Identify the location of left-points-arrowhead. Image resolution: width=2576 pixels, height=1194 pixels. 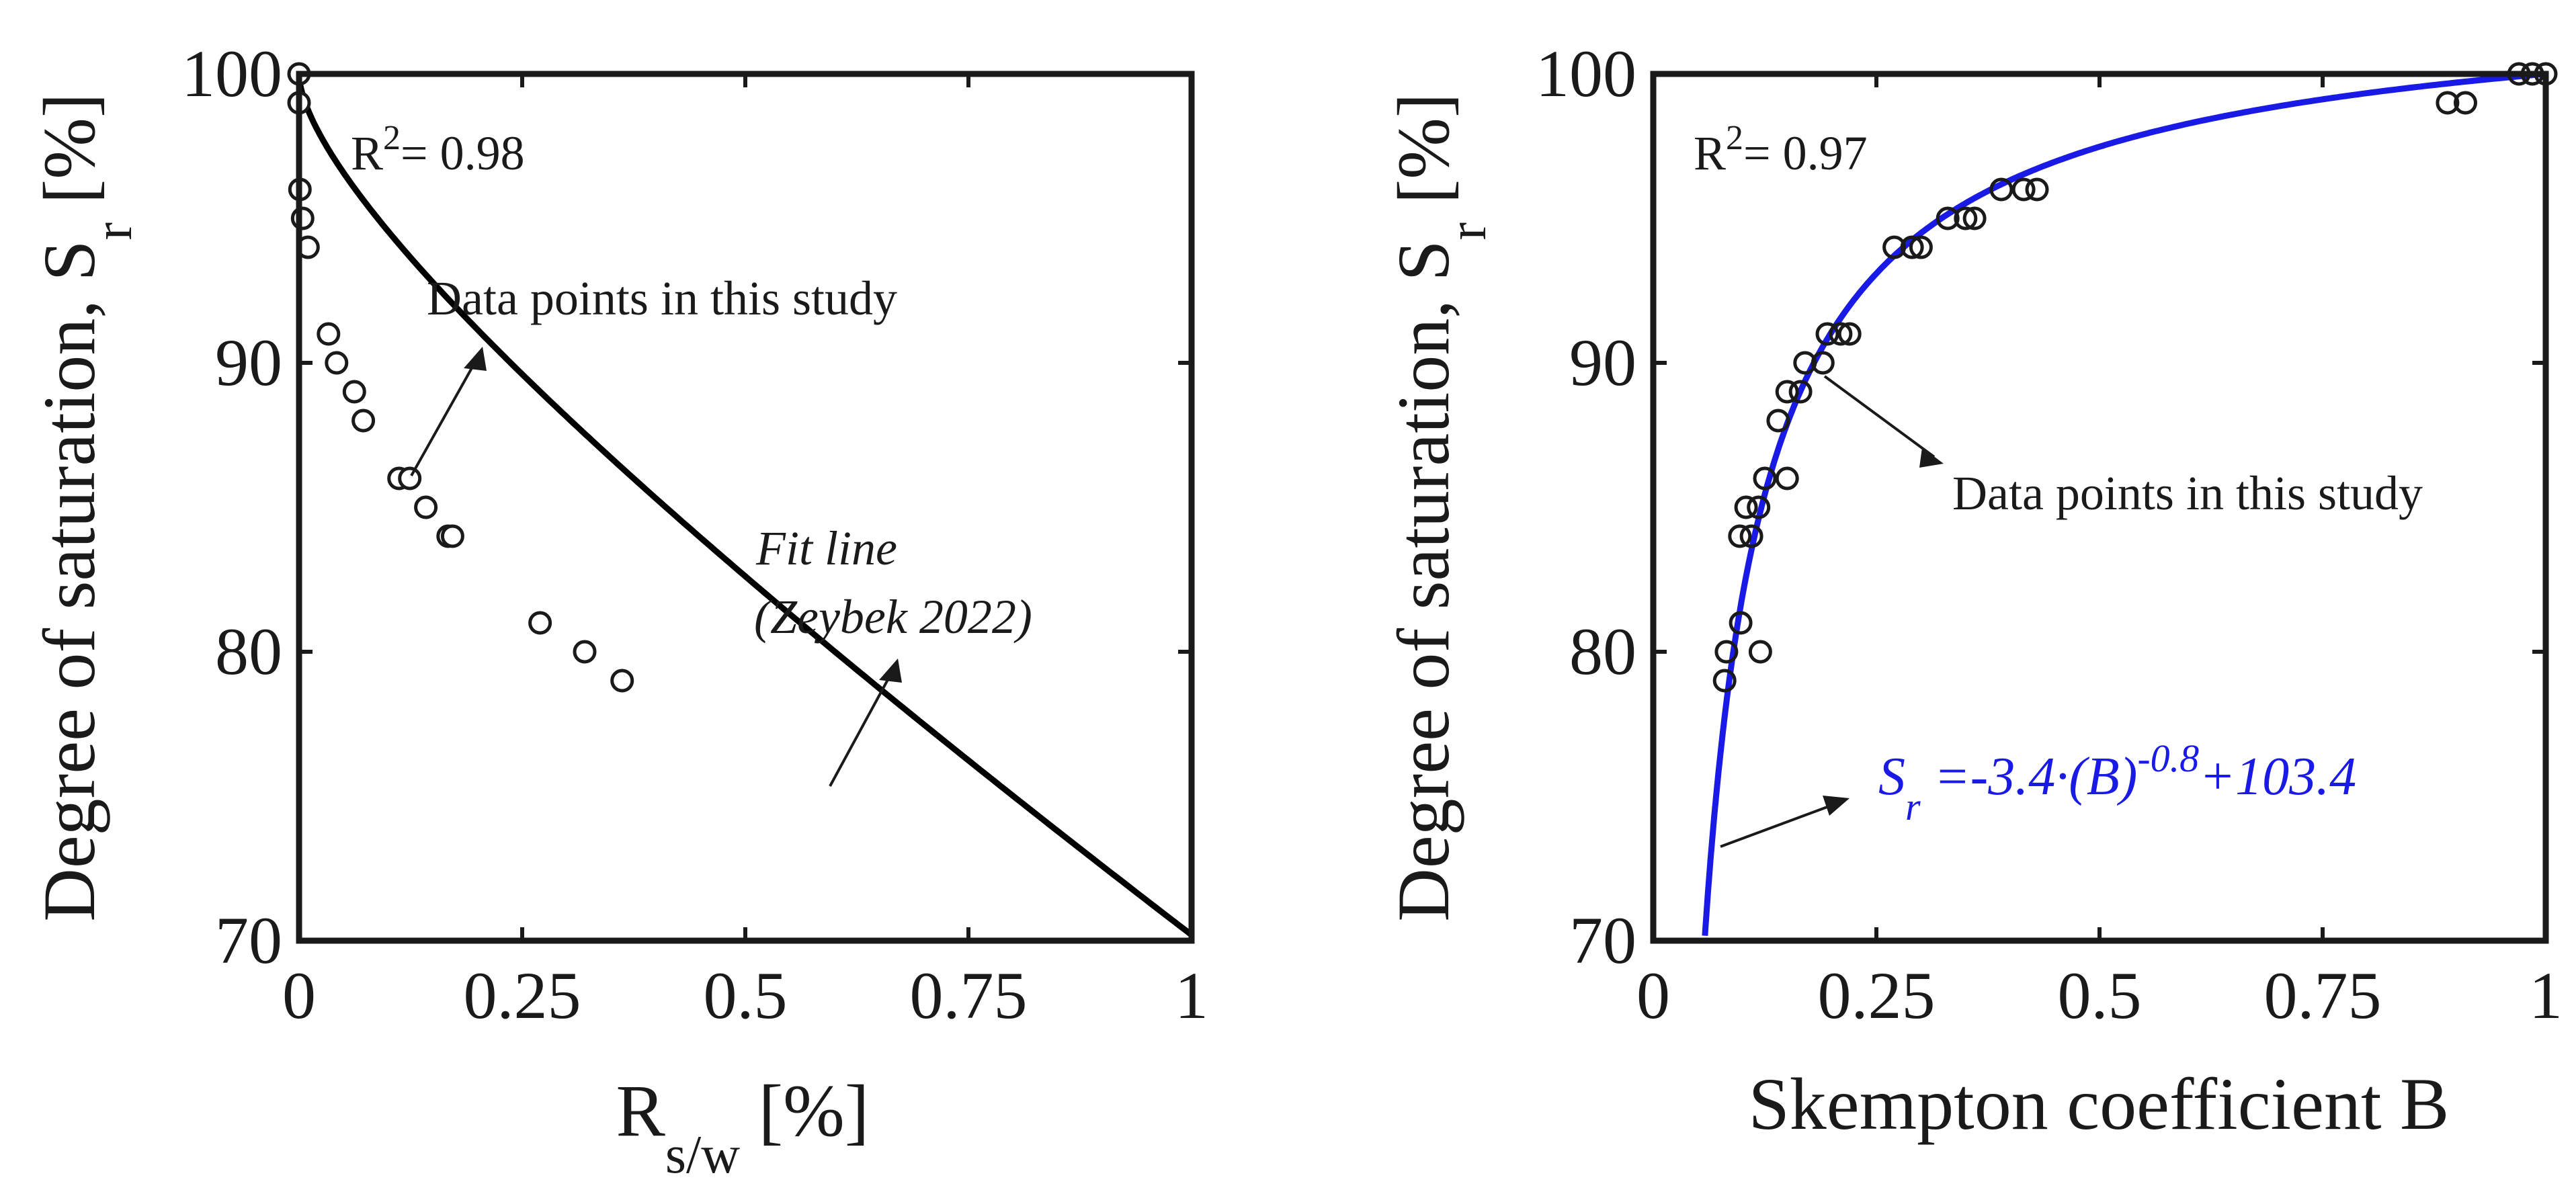
(475, 359).